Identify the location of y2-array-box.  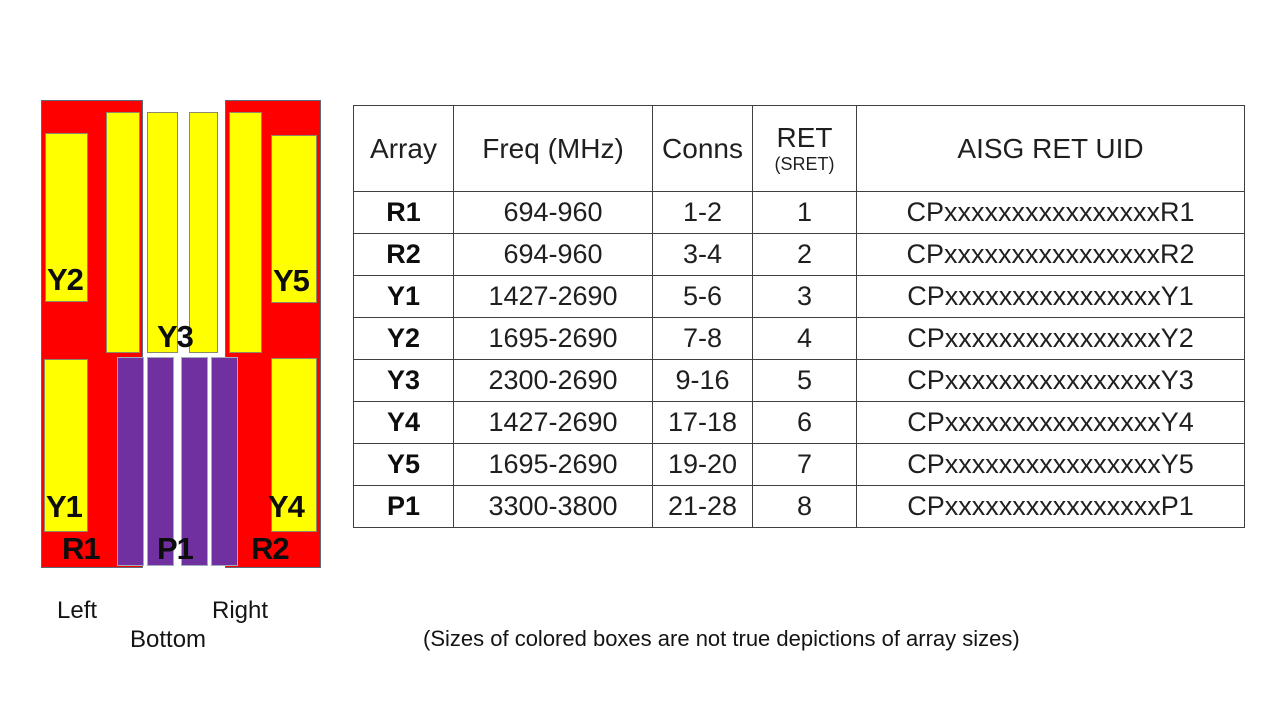
(66, 217).